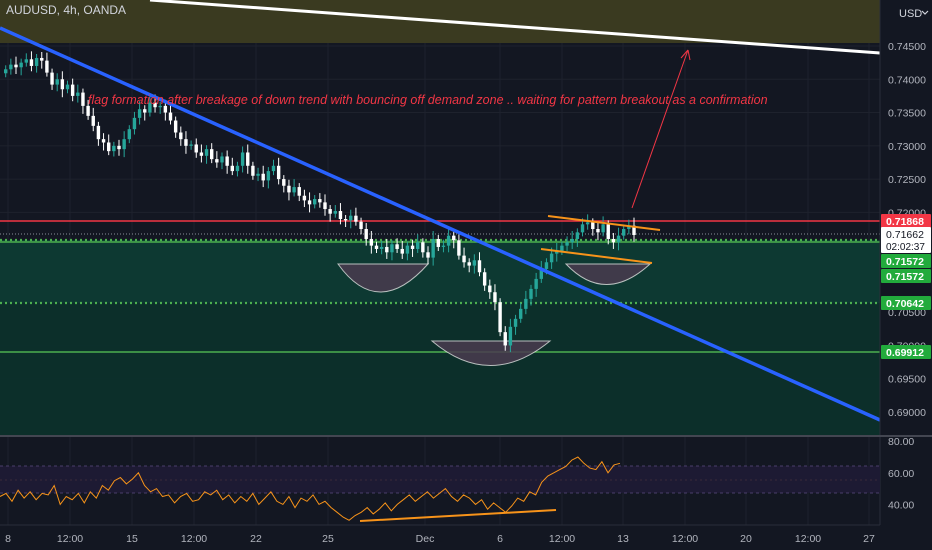  Describe the element at coordinates (910, 14) in the screenshot. I see `currency-label: USD` at that location.